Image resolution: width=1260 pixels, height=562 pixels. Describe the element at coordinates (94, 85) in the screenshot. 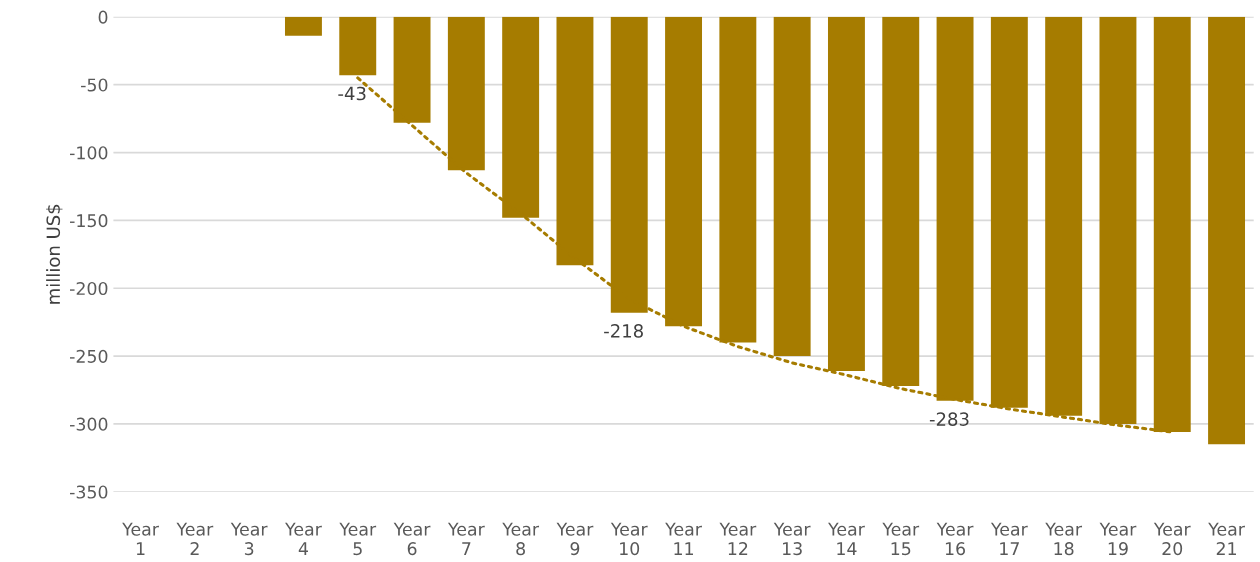

I see `y-tick-label: -50` at that location.